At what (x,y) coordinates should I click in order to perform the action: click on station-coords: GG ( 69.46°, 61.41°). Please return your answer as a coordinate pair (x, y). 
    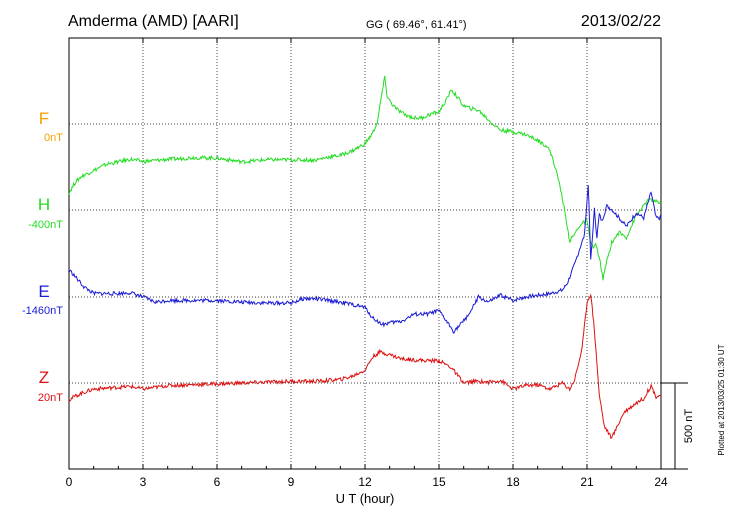
    Looking at the image, I should click on (416, 25).